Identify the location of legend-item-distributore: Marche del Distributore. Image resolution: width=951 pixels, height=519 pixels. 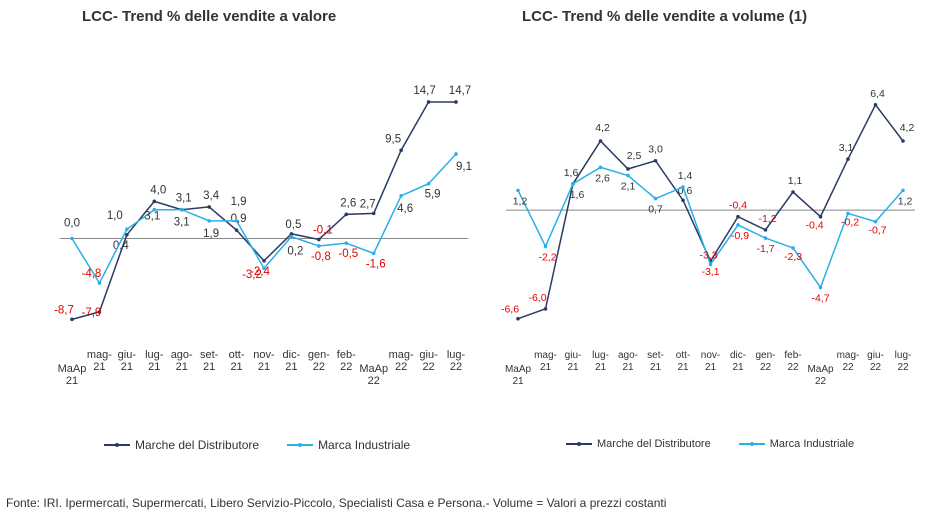
(181, 445).